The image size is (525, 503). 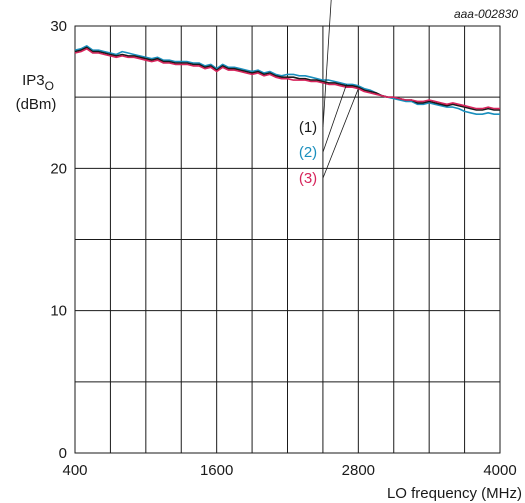 I want to click on series-lines, so click(x=287, y=80).